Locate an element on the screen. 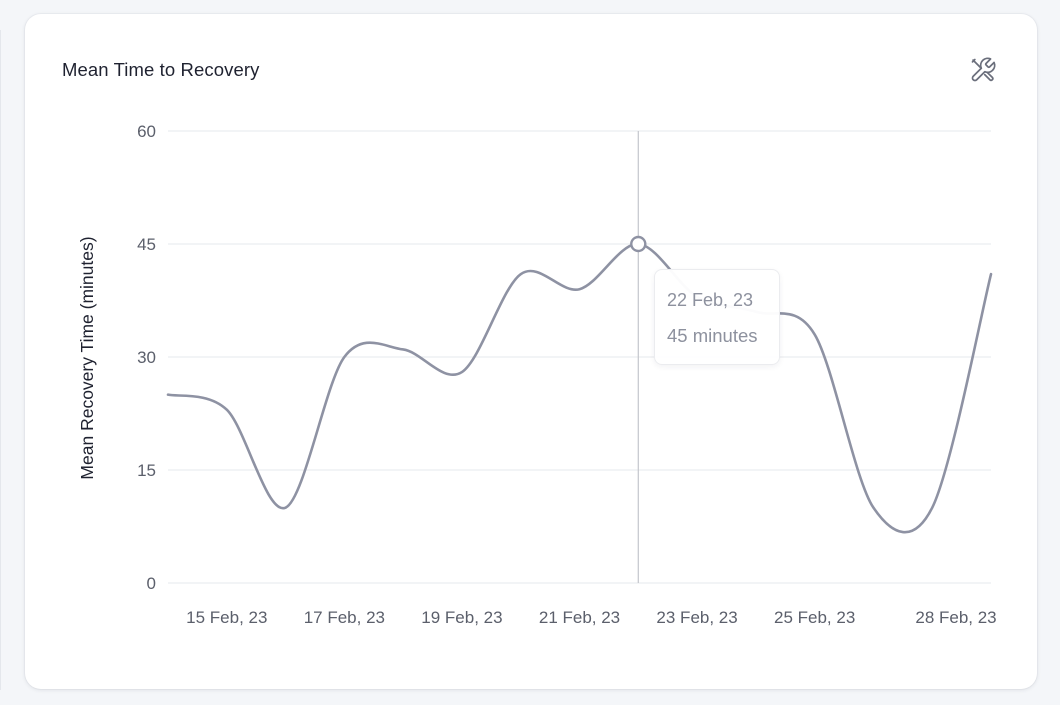 The height and width of the screenshot is (705, 1060). y-tick-label: 0 is located at coordinates (151, 583).